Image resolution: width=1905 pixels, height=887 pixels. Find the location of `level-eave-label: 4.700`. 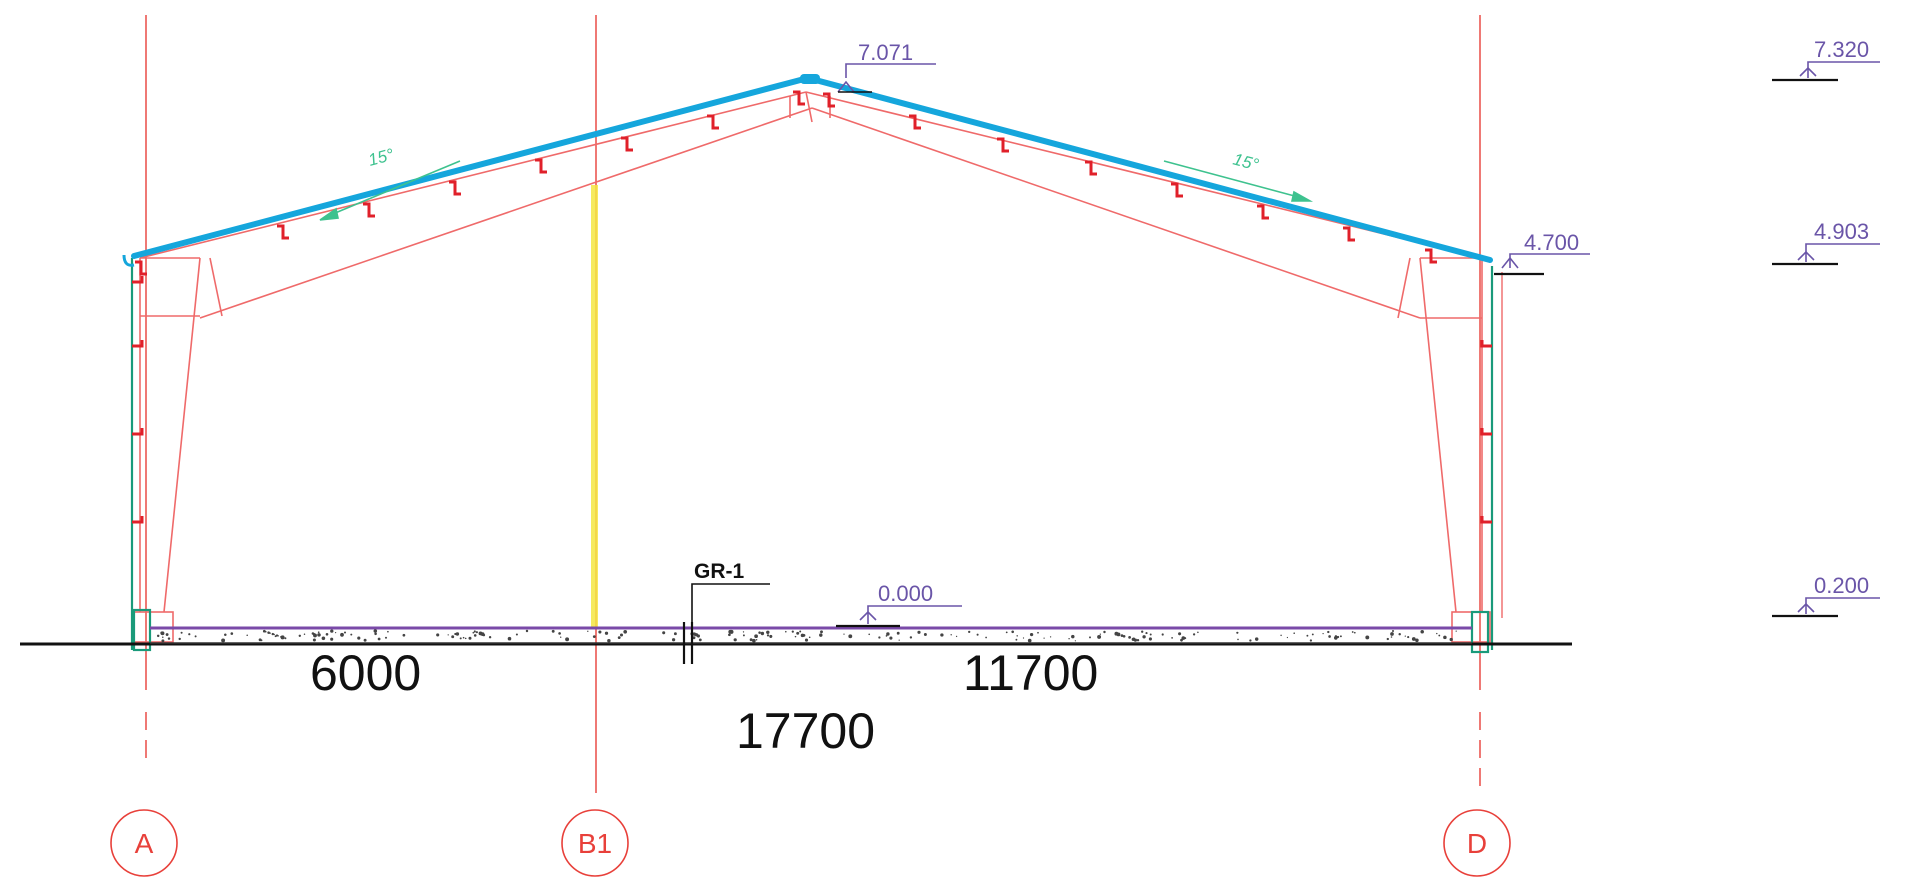

level-eave-label: 4.700 is located at coordinates (1551, 242).